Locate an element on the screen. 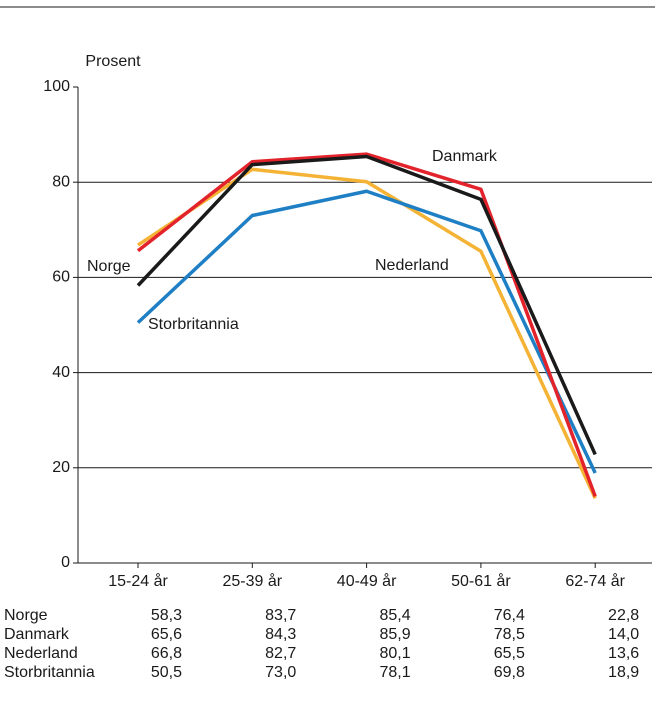 The height and width of the screenshot is (707, 655). table-cell: 14,0 is located at coordinates (623, 634).